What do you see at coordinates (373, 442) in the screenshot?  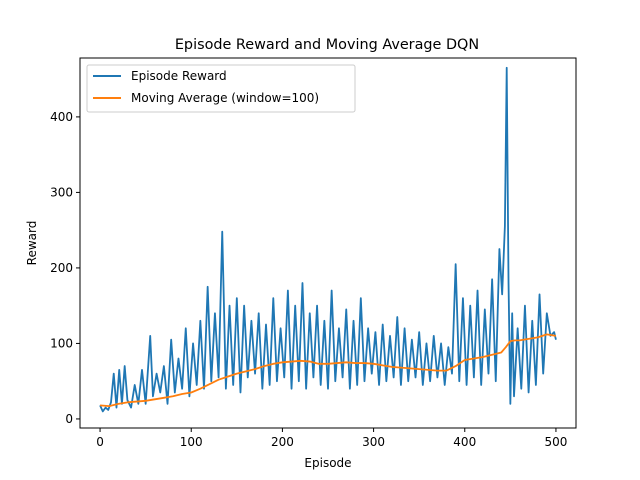 I see `x-tick-label: 300` at bounding box center [373, 442].